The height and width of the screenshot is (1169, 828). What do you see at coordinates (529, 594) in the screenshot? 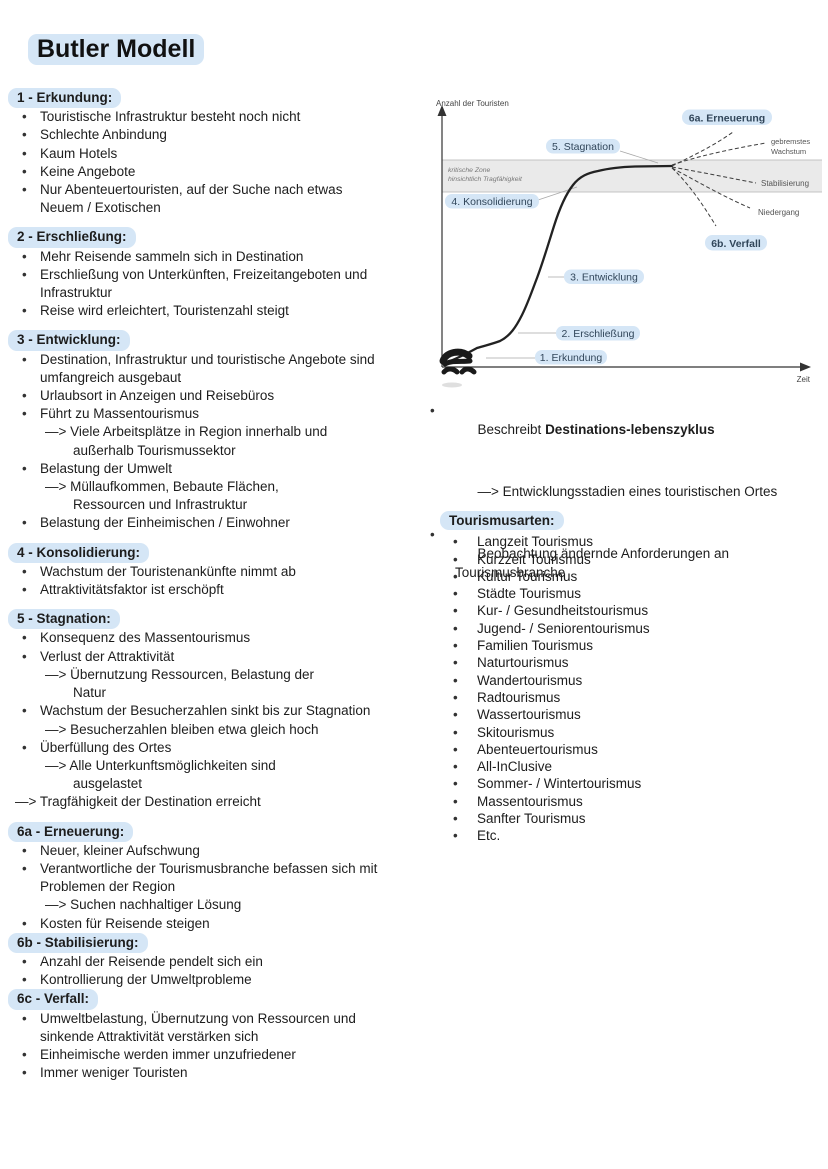
I see `item-text: Städte Tourismus` at bounding box center [529, 594].